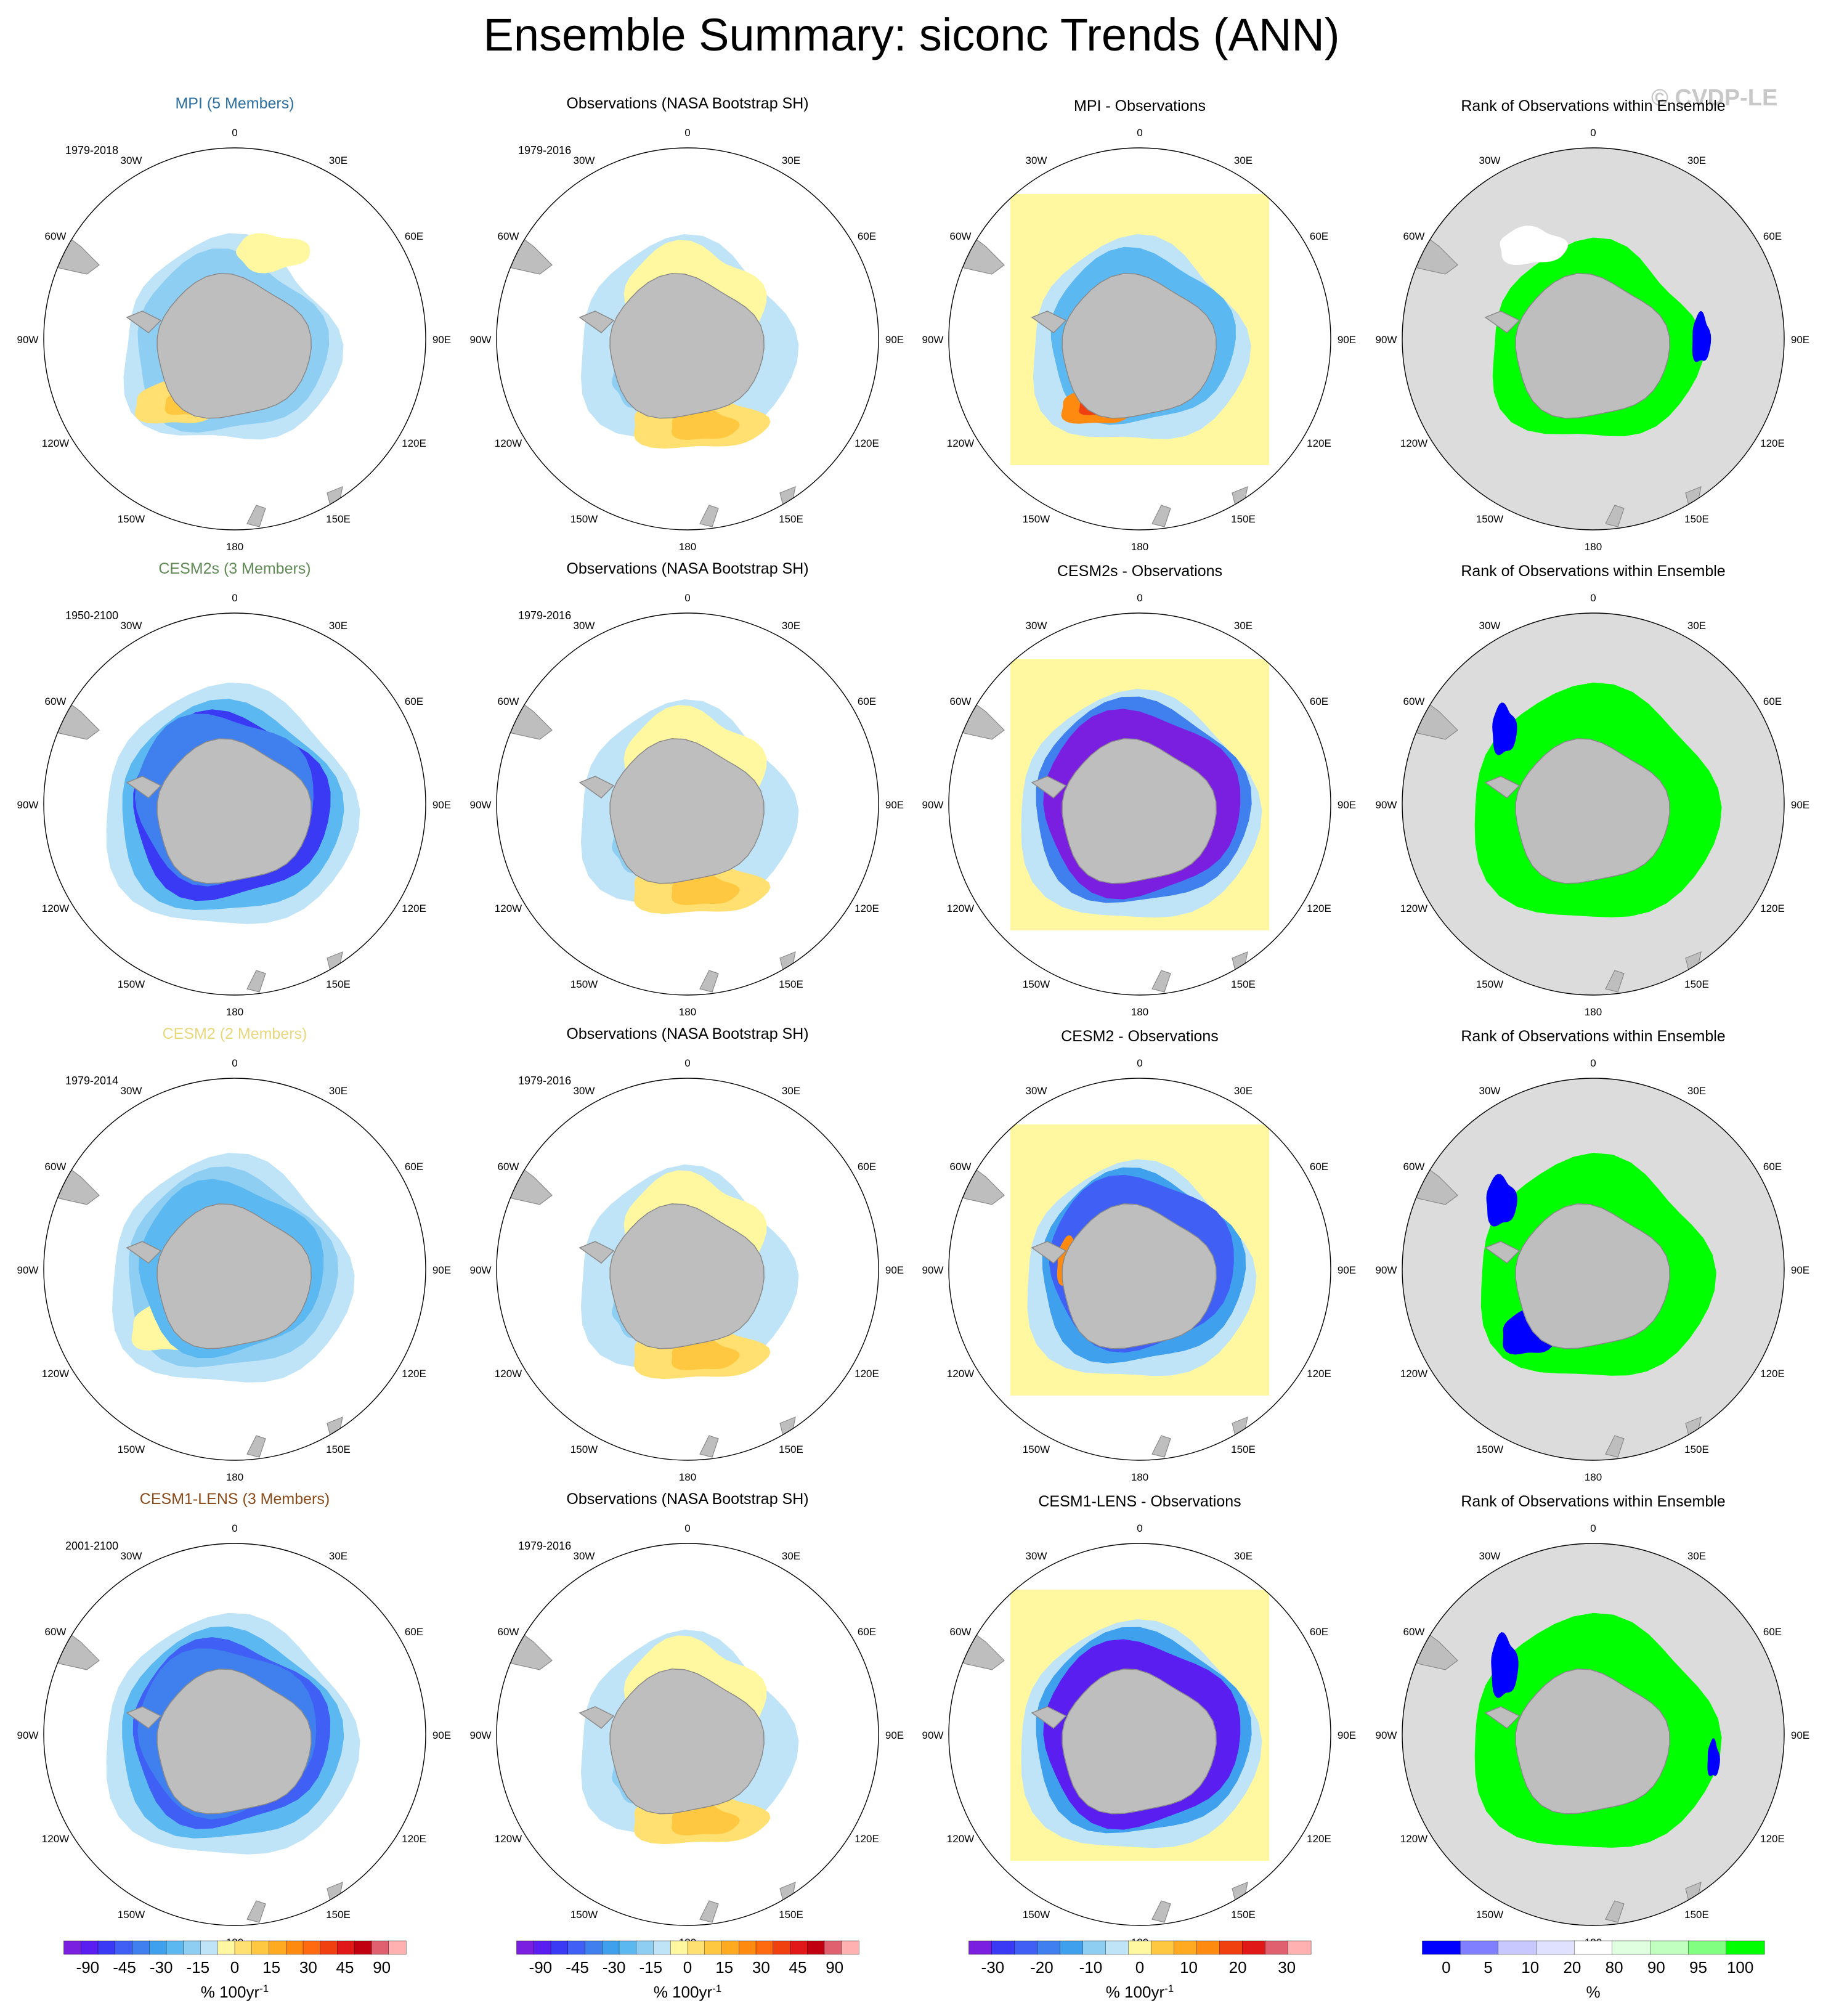 Image resolution: width=1823 pixels, height=2016 pixels. Describe the element at coordinates (791, 1914) in the screenshot. I see `obs-map-3-lon-label: 150E` at that location.